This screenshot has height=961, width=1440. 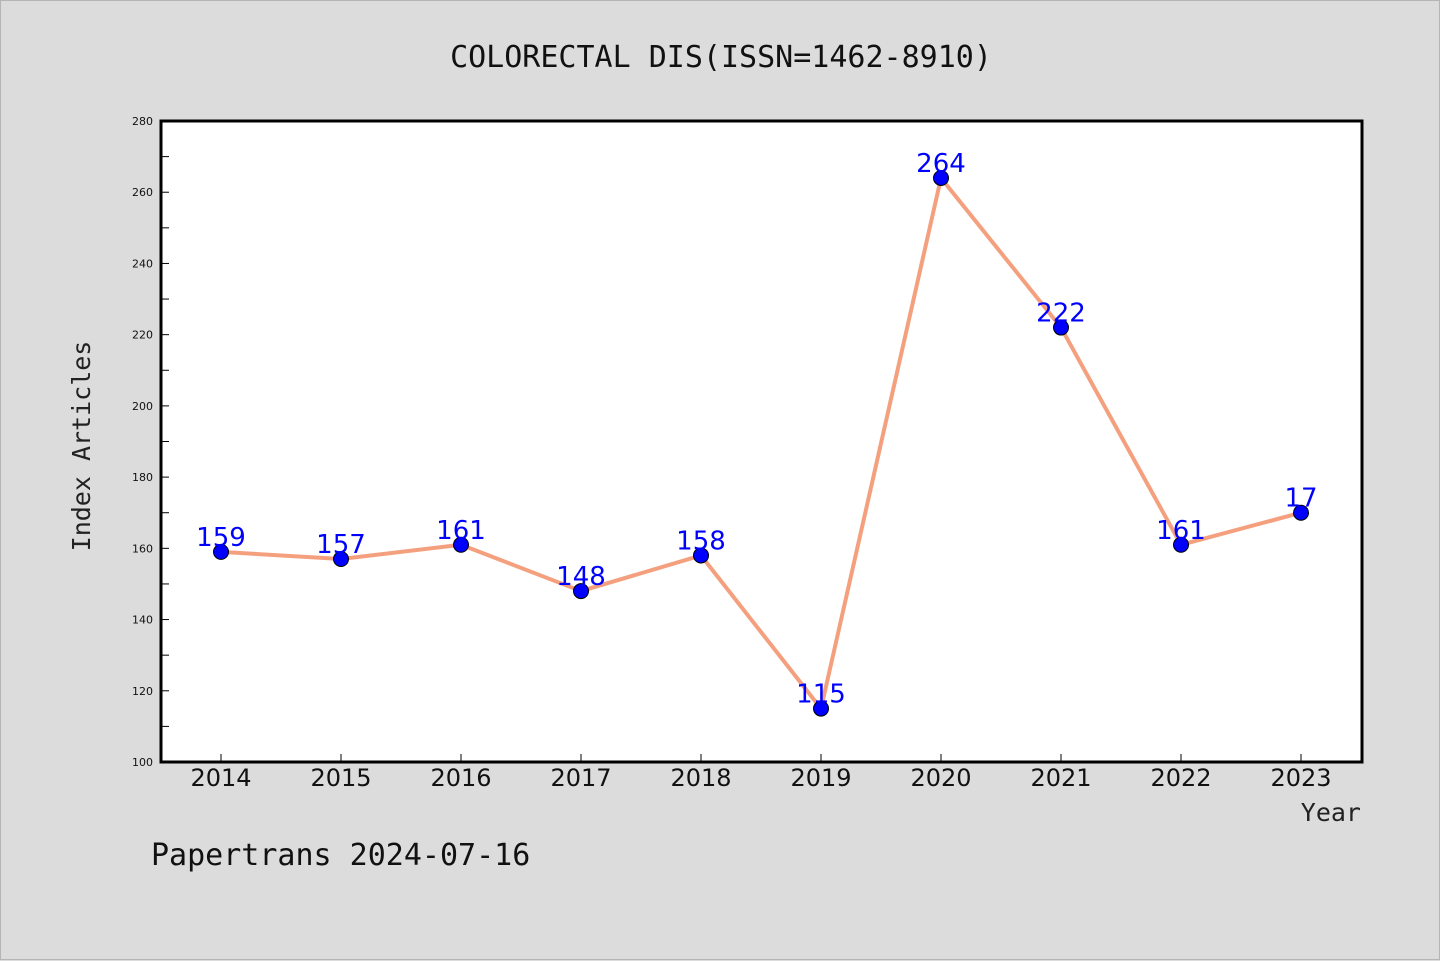 What do you see at coordinates (1061, 314) in the screenshot?
I see `data-label: 222` at bounding box center [1061, 314].